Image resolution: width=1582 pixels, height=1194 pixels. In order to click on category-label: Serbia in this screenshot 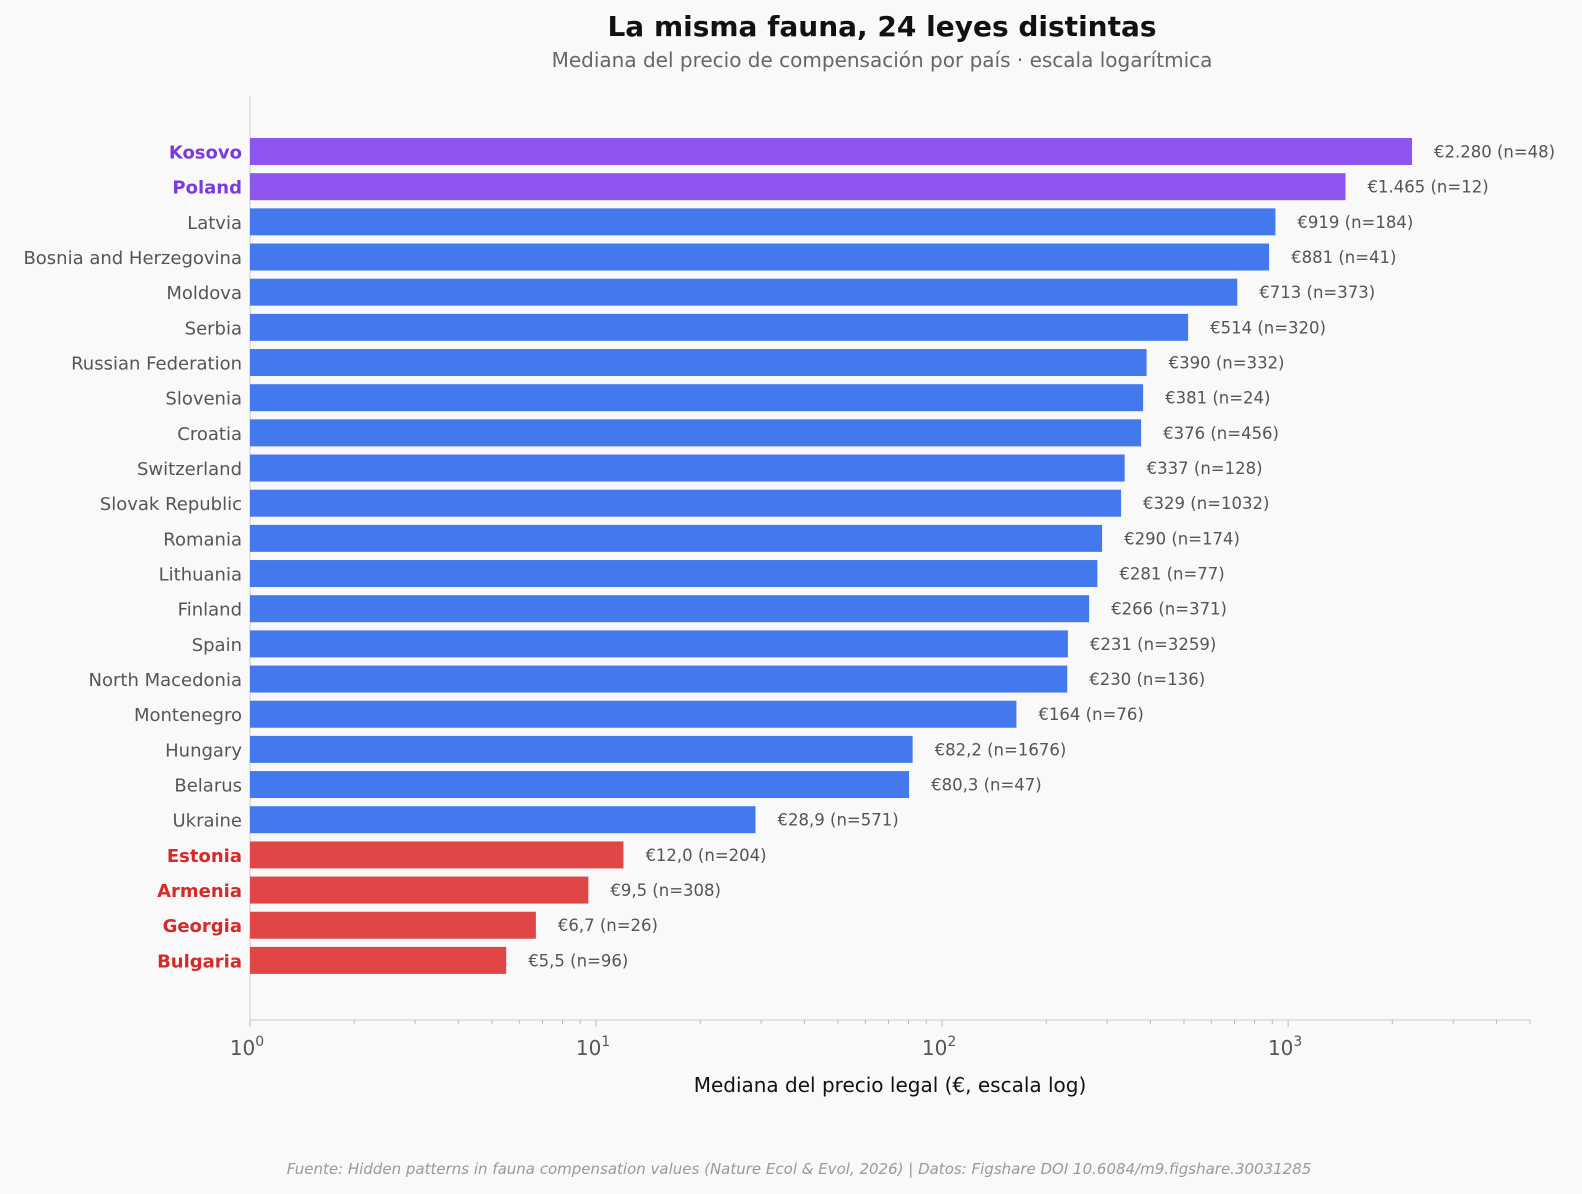, I will do `click(213, 328)`.